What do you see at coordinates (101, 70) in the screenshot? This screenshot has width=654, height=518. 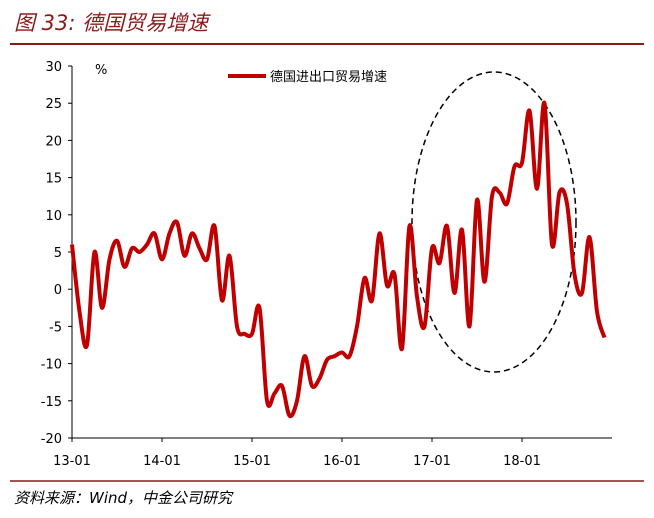 I see `unit-label: %` at bounding box center [101, 70].